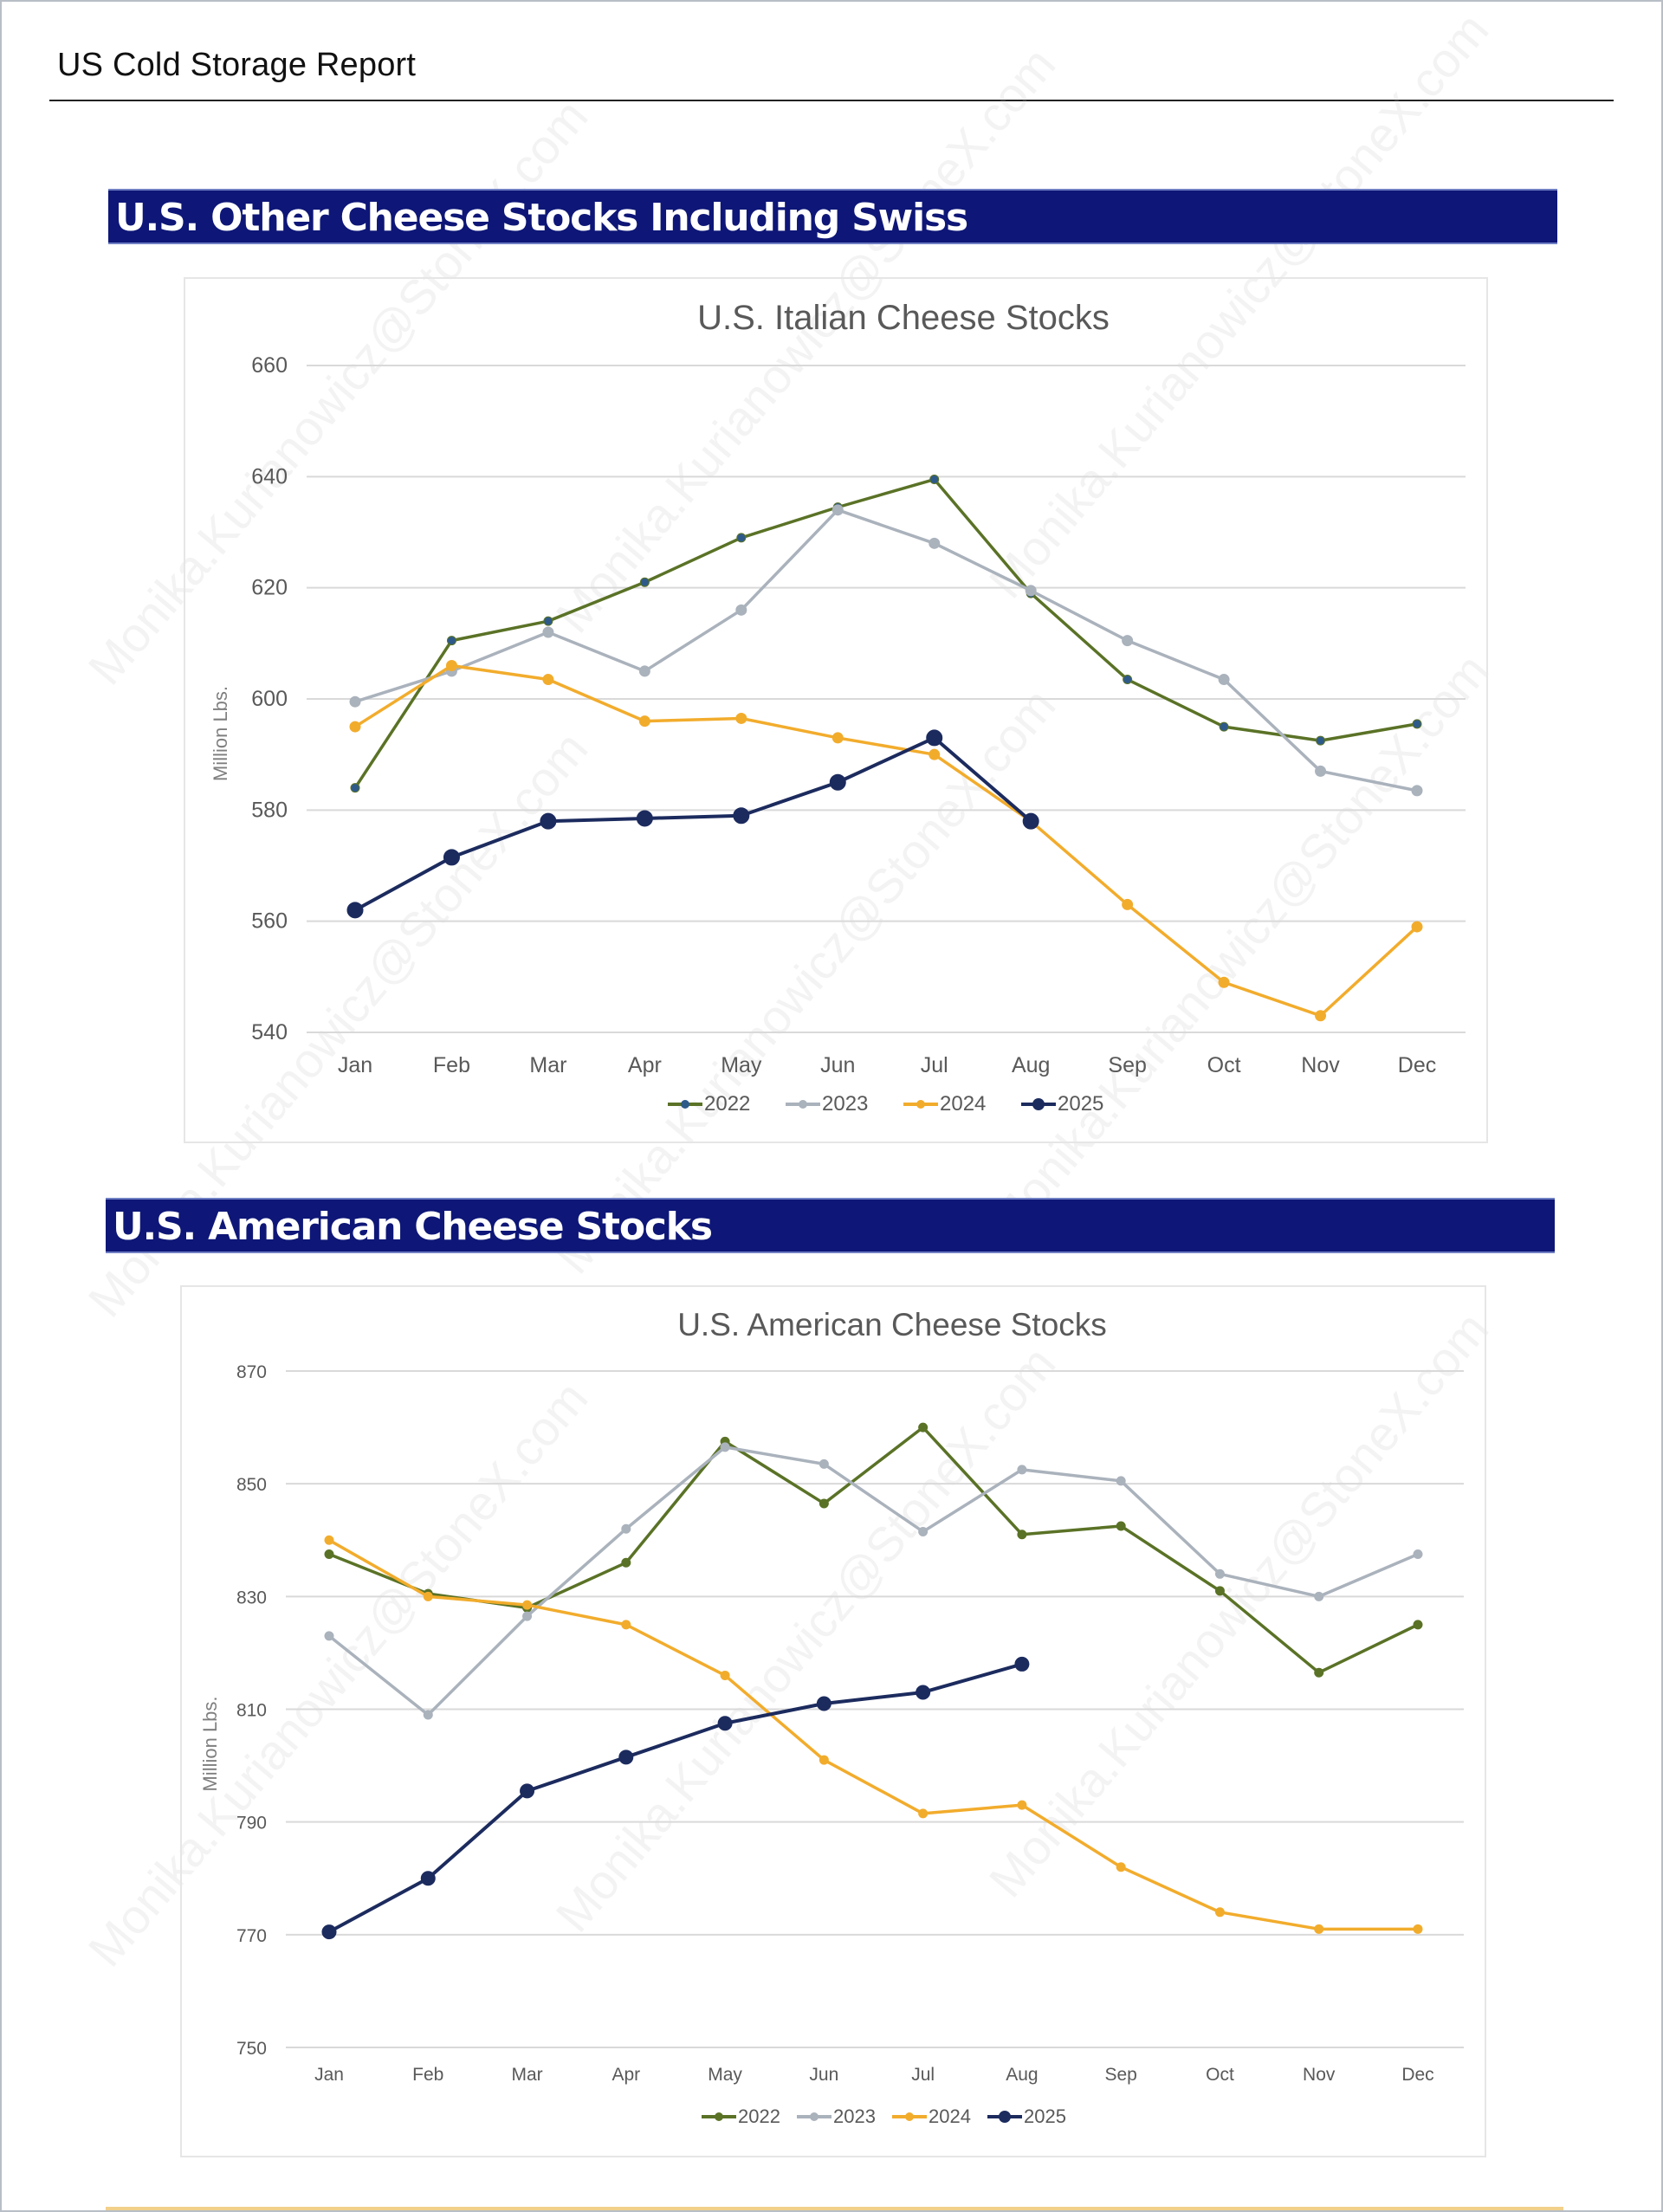  Describe the element at coordinates (251, 1936) in the screenshot. I see `y-tick-label: 770` at that location.